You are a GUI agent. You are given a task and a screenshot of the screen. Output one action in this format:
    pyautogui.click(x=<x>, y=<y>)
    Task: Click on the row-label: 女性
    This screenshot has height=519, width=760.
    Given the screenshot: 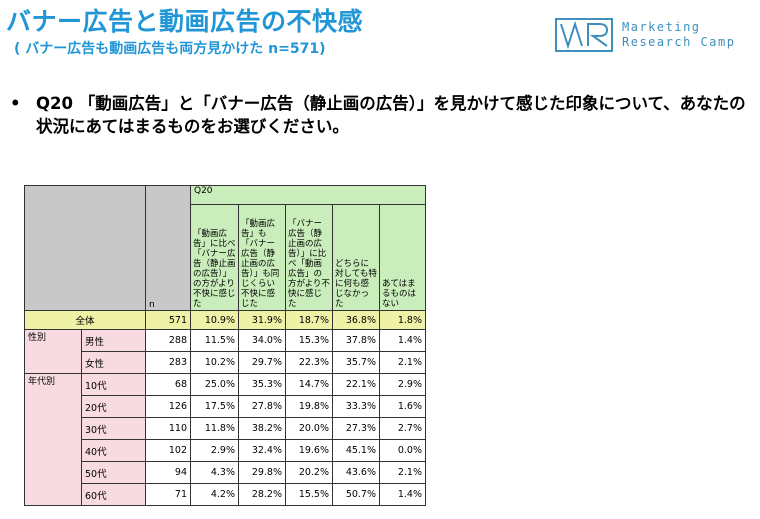 What is the action you would take?
    pyautogui.click(x=113, y=362)
    